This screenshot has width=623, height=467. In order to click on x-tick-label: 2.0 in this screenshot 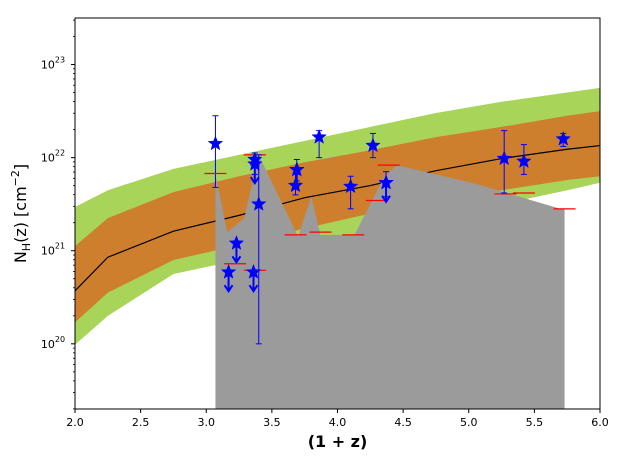, I will do `click(75, 422)`.